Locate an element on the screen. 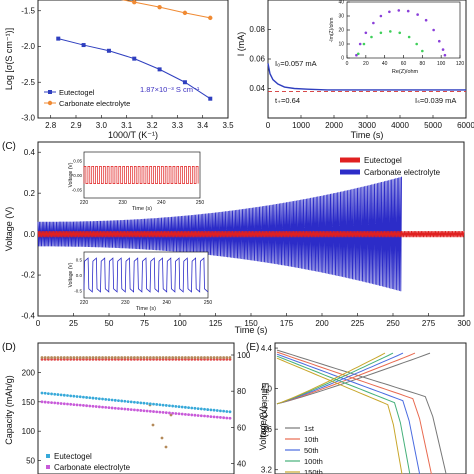 This screenshot has width=474, height=474. panel-a-xlabel: 1000/T (K⁻¹) is located at coordinates (133, 135).